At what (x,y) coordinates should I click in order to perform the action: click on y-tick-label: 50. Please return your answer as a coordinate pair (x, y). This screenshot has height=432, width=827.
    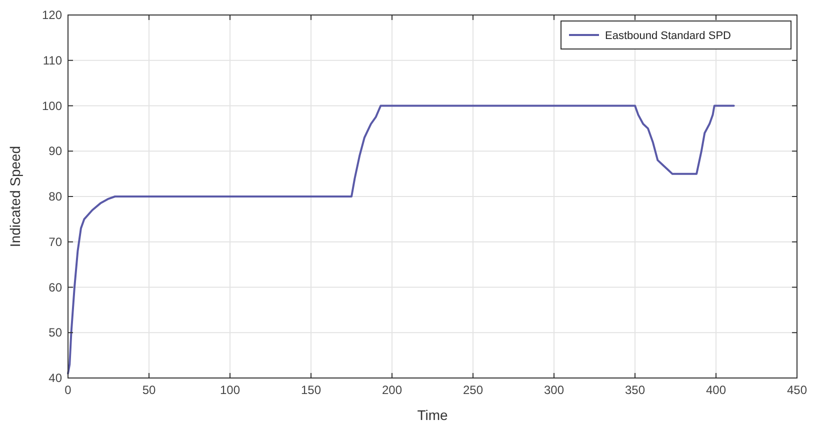
    Looking at the image, I should click on (55, 333).